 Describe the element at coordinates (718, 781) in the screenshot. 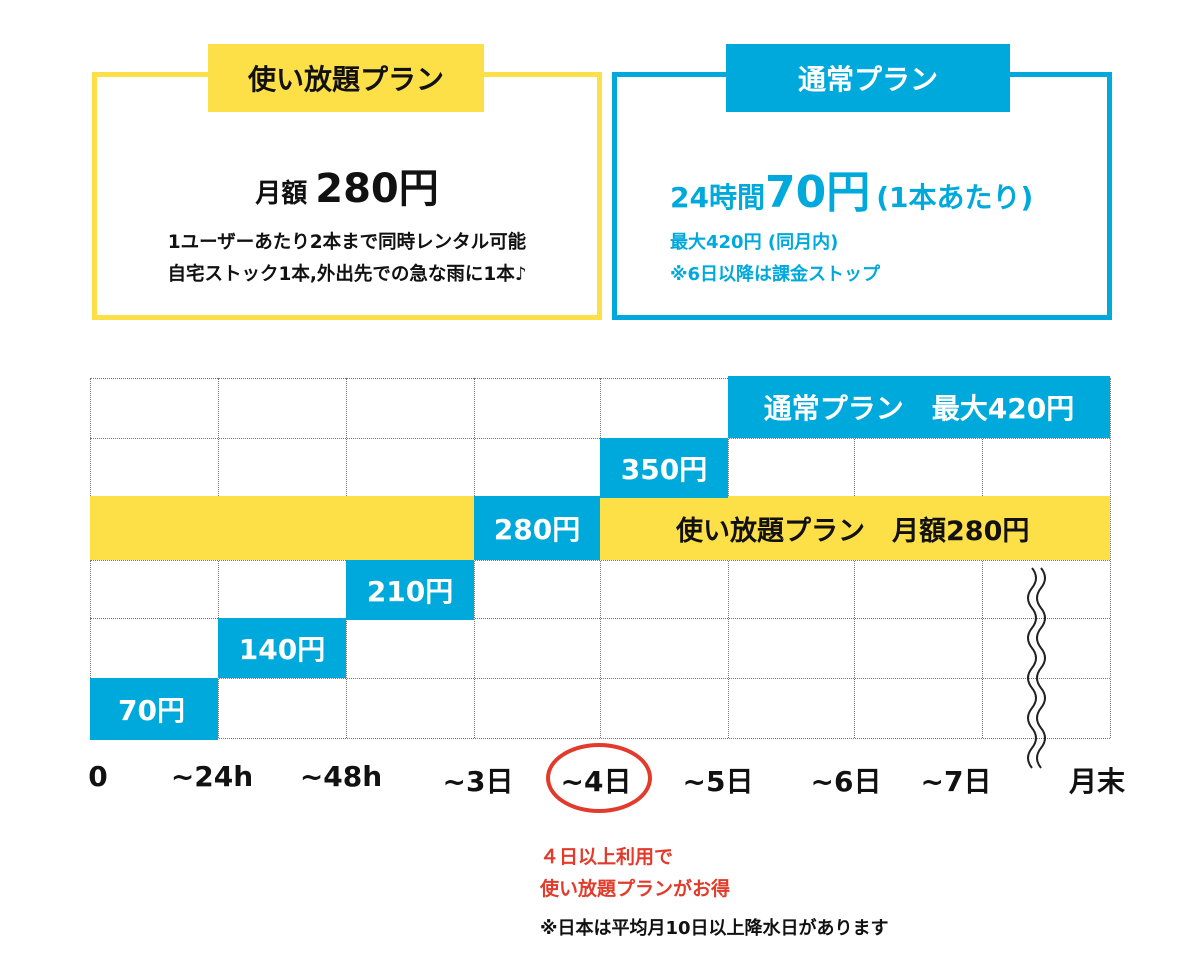

I see `x-axis-label: ~5日` at that location.